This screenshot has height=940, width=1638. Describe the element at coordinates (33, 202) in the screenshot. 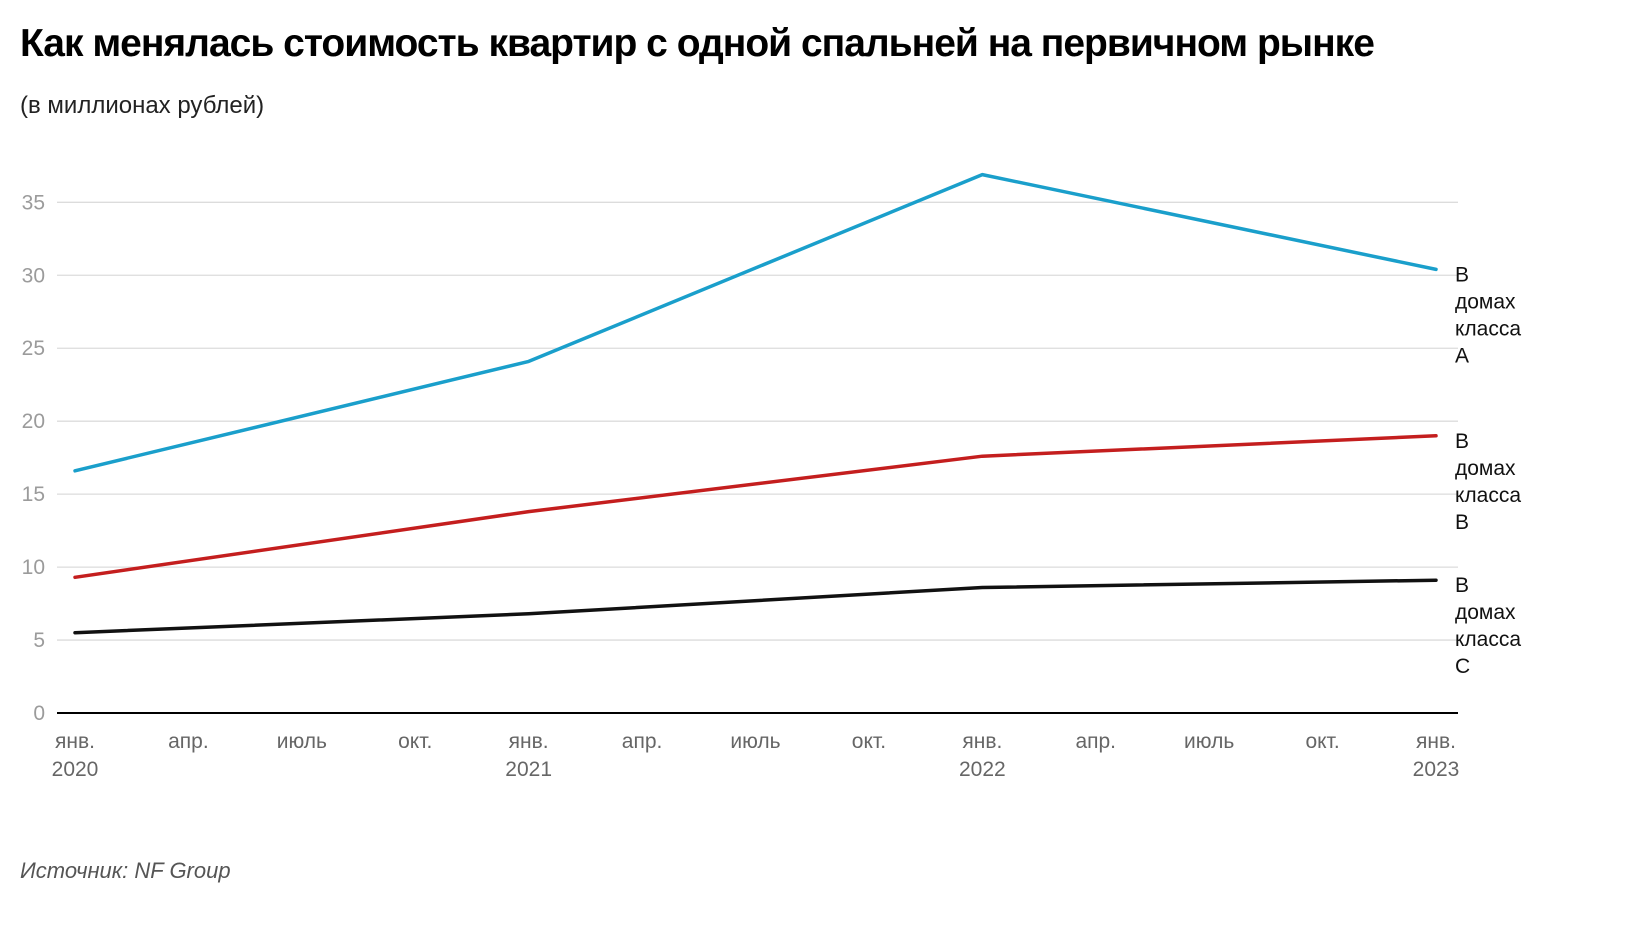

I see `y-tick-label-35: 35` at that location.